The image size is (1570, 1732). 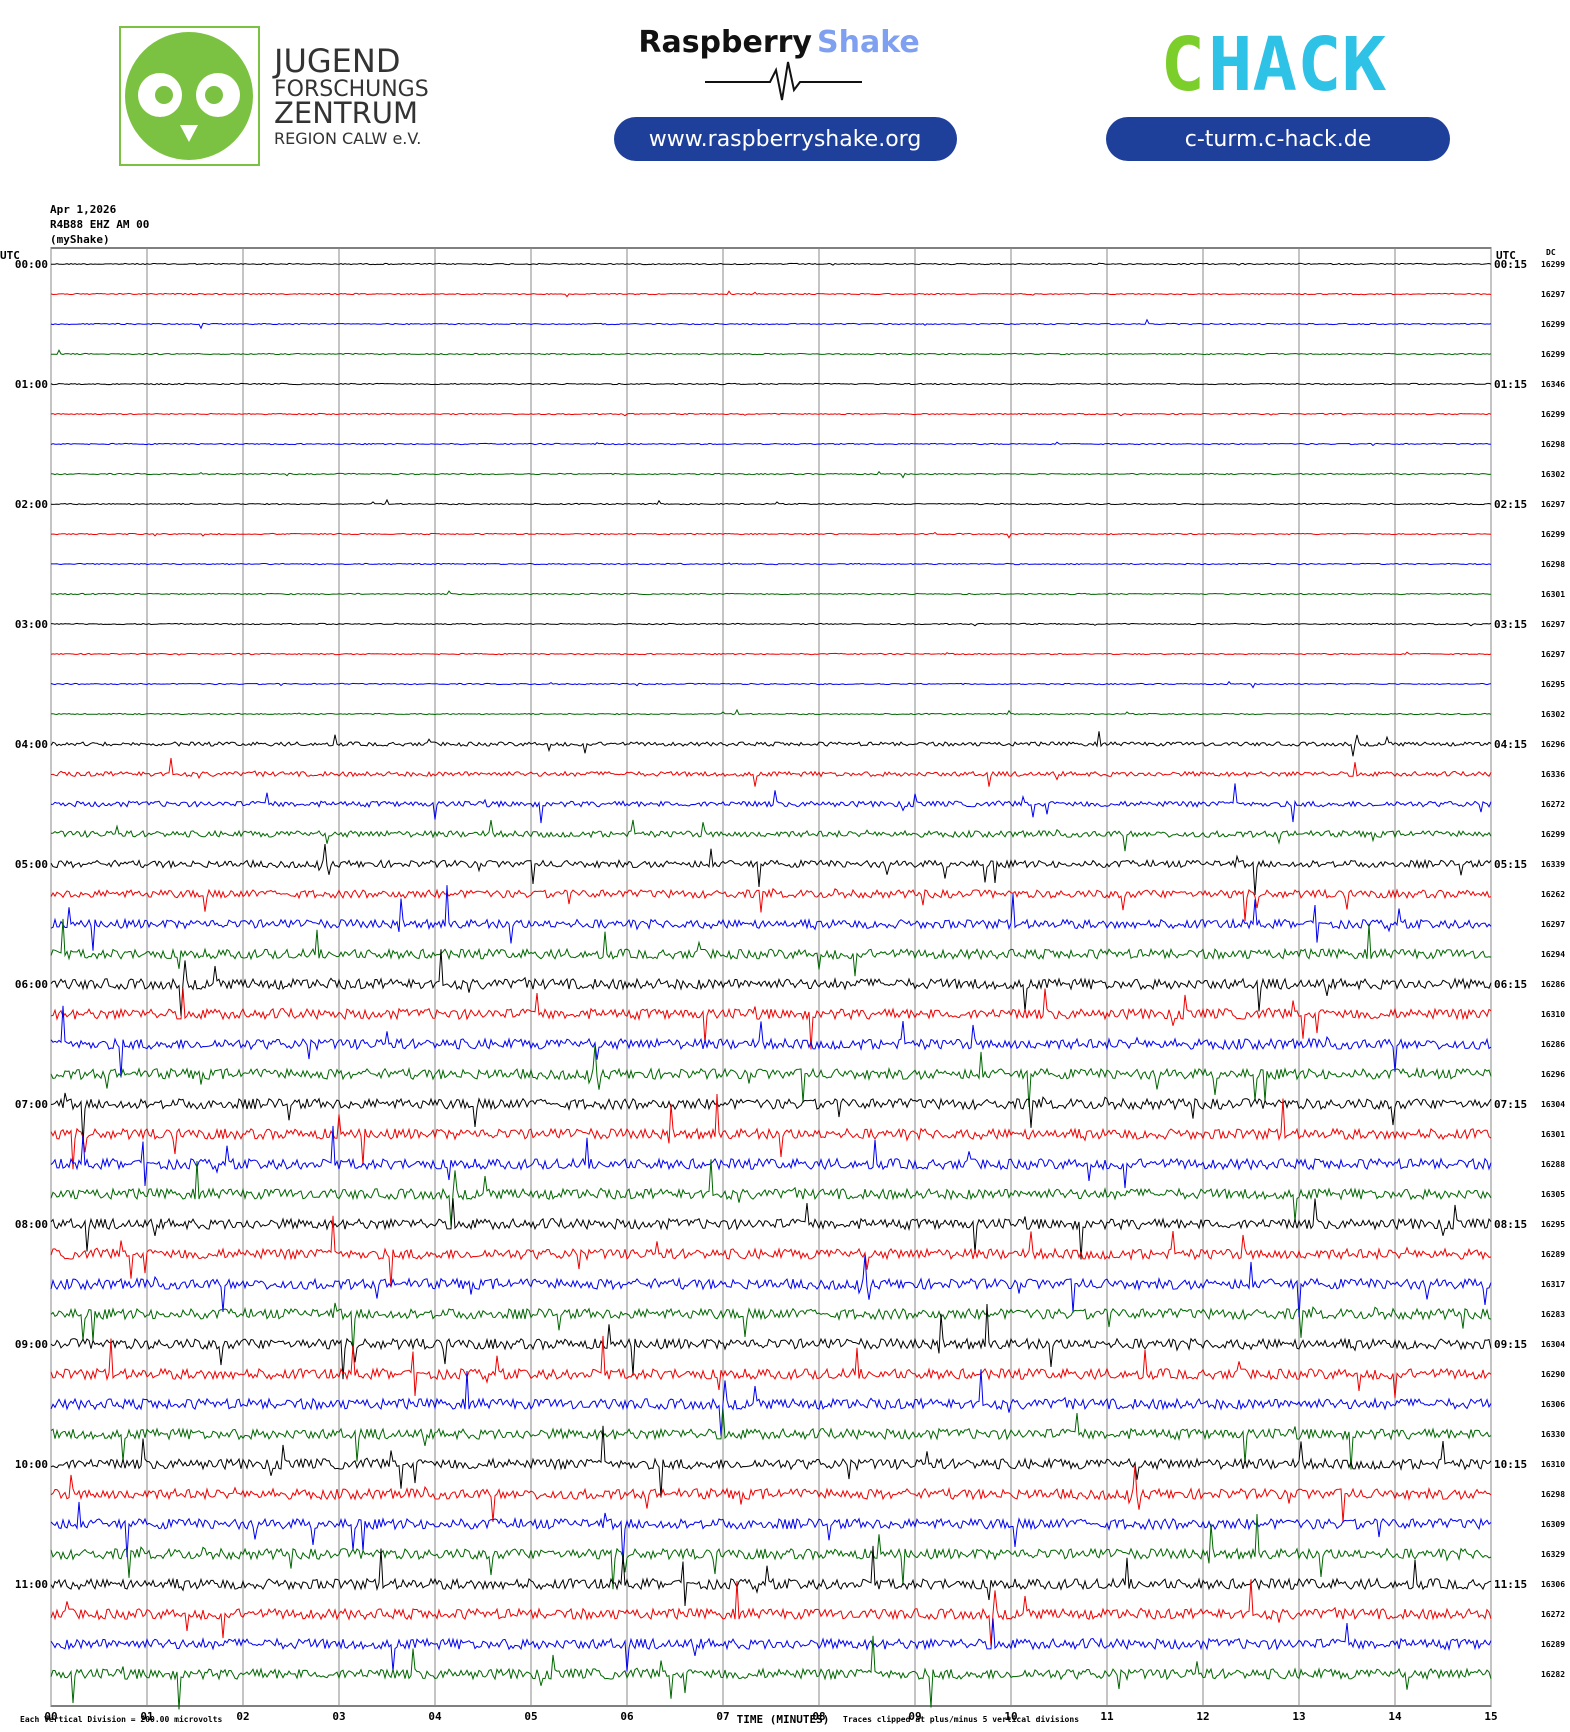 I want to click on unit-label: UTC, so click(x=1506, y=255).